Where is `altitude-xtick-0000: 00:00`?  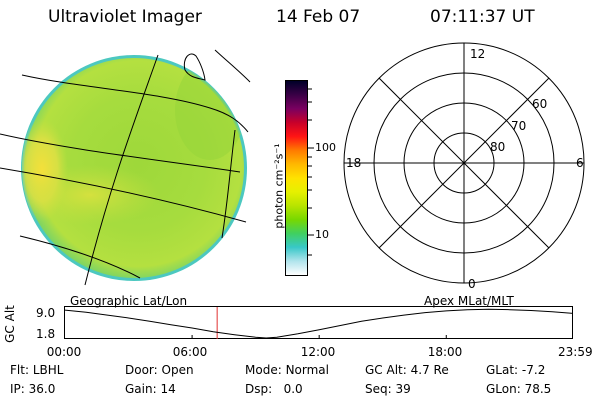 altitude-xtick-0000: 00:00 is located at coordinates (64, 352).